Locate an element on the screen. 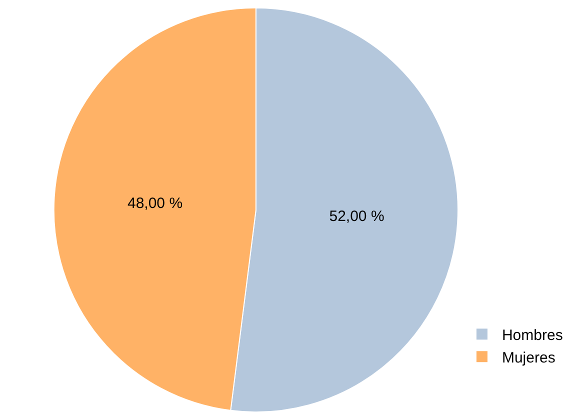 This screenshot has height=416, width=587. legend-label: Mujeres is located at coordinates (529, 357).